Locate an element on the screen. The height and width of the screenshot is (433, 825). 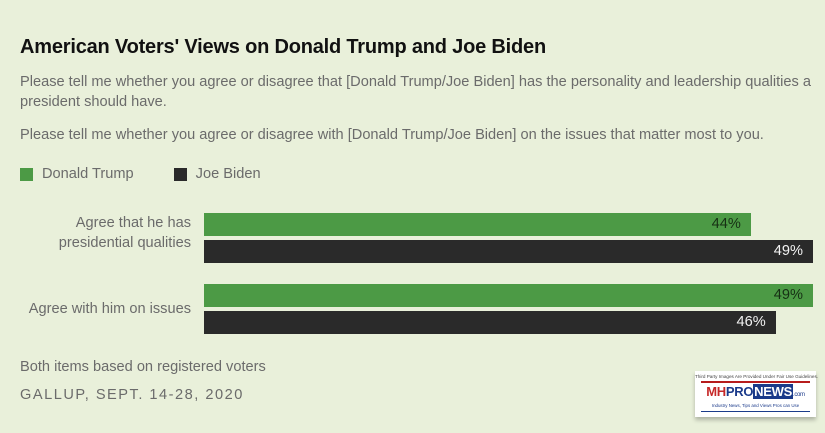
legend-swatch-trump is located at coordinates (26, 174).